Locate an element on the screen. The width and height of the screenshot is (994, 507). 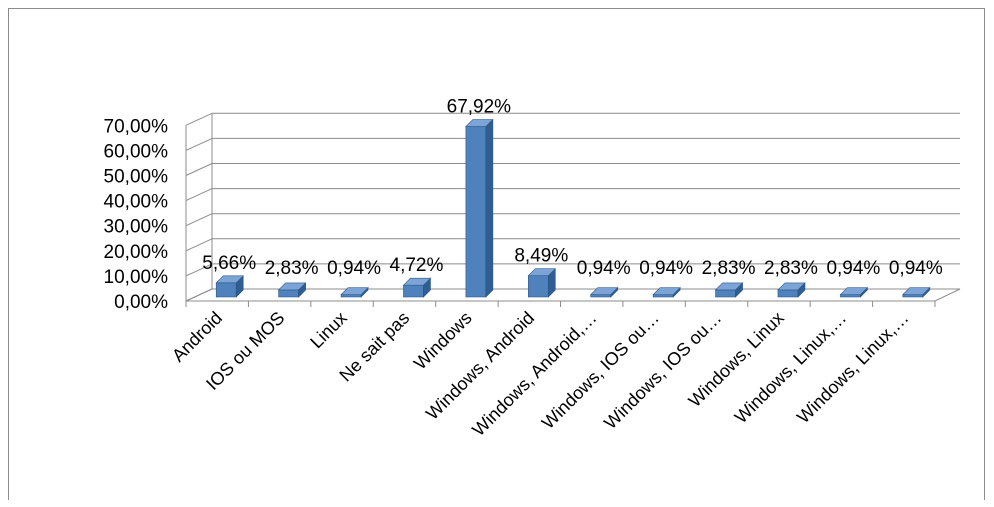
bar-side is located at coordinates (489, 208).